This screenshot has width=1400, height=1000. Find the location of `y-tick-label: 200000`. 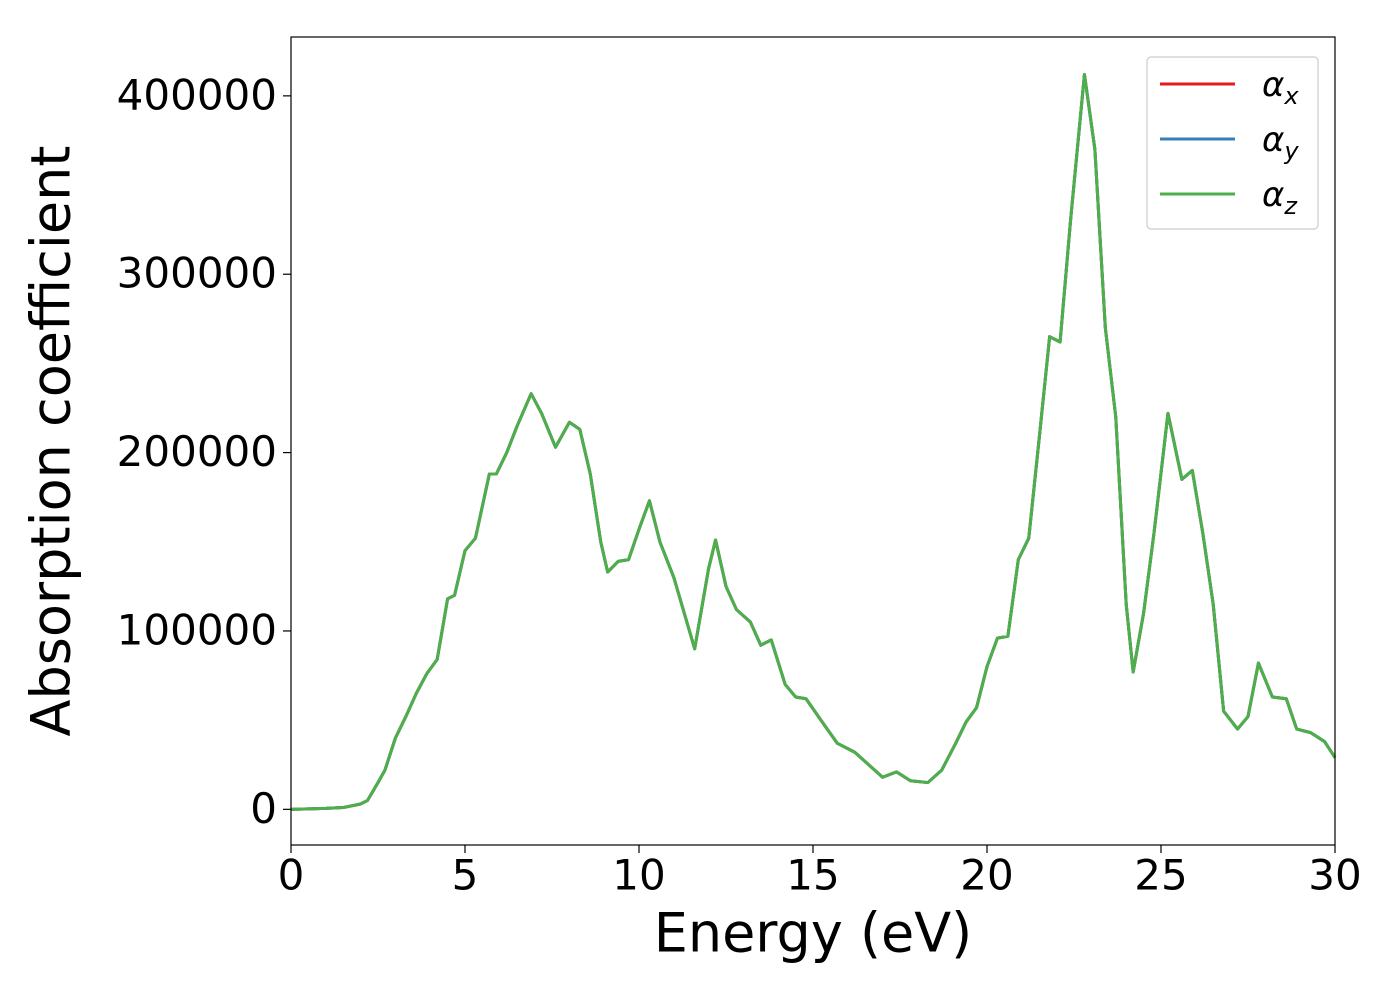

y-tick-label: 200000 is located at coordinates (197, 451).